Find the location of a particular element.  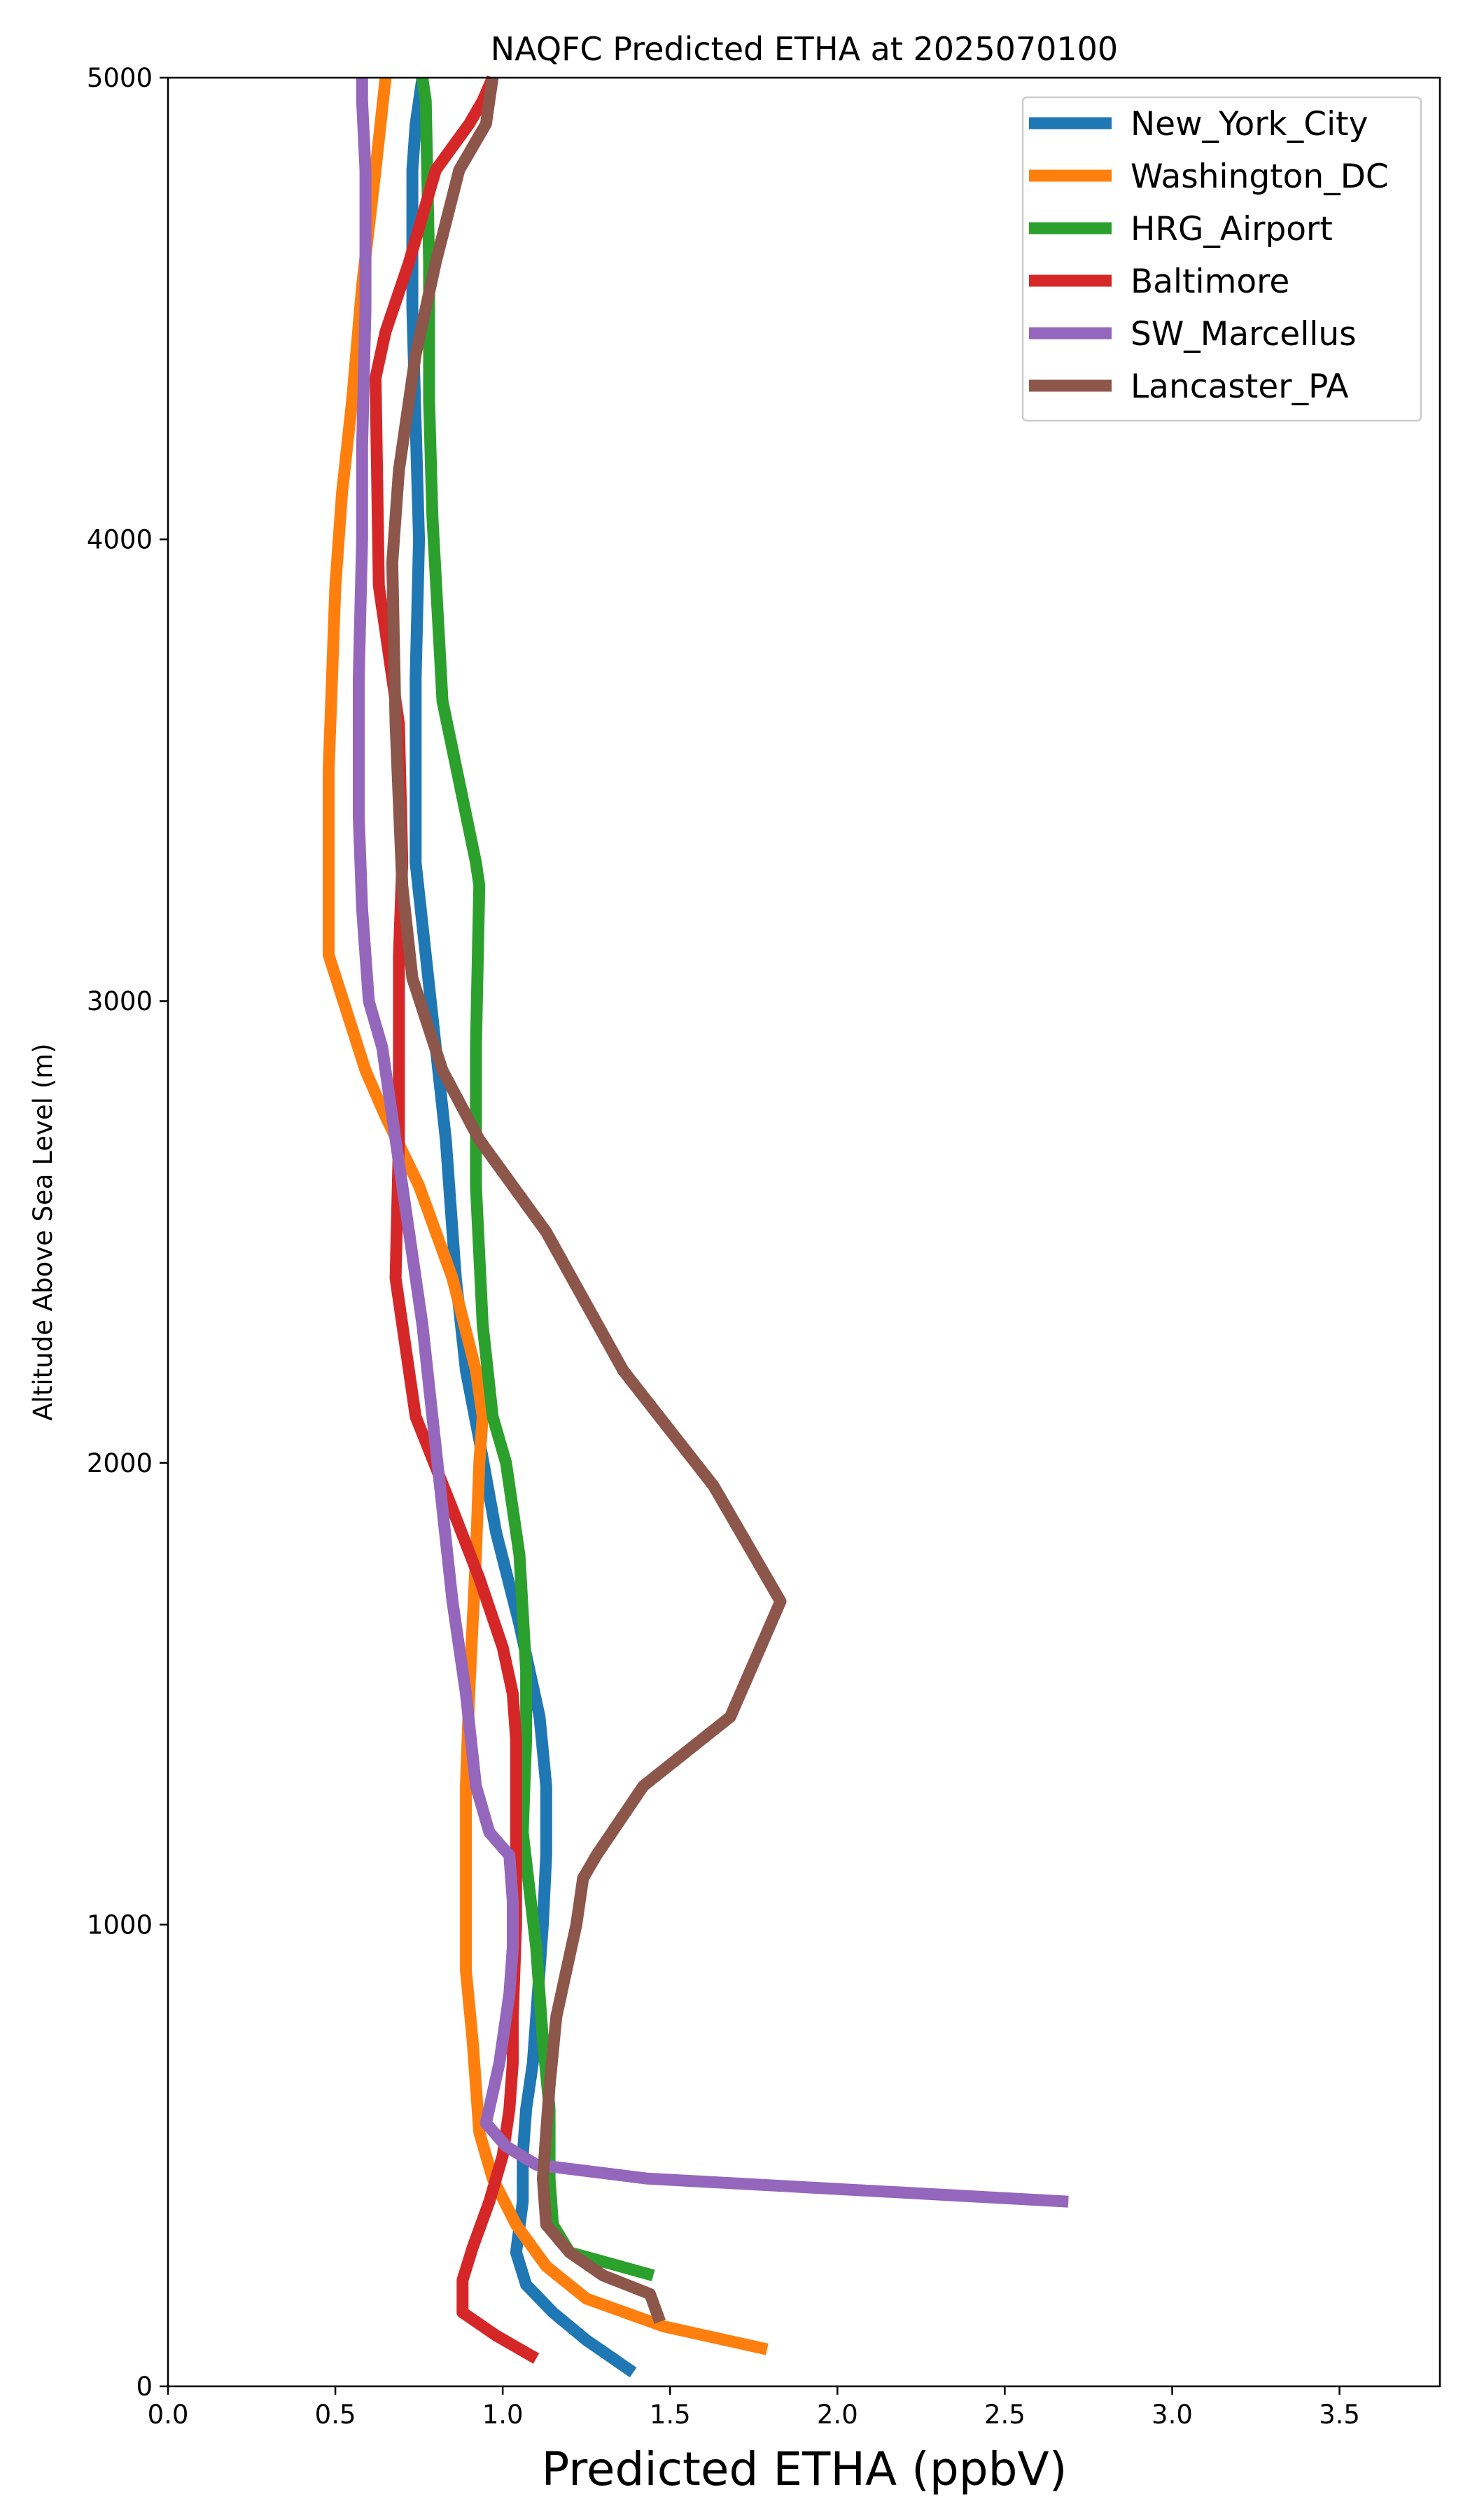

legend-label: New_York_City is located at coordinates (1249, 124).